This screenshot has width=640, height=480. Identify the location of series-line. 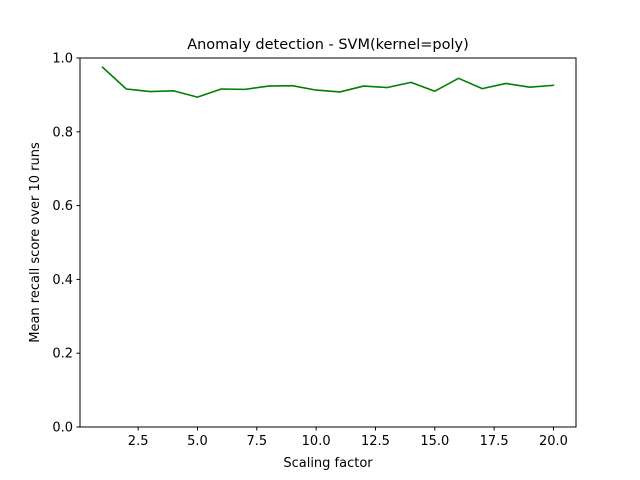
(328, 82).